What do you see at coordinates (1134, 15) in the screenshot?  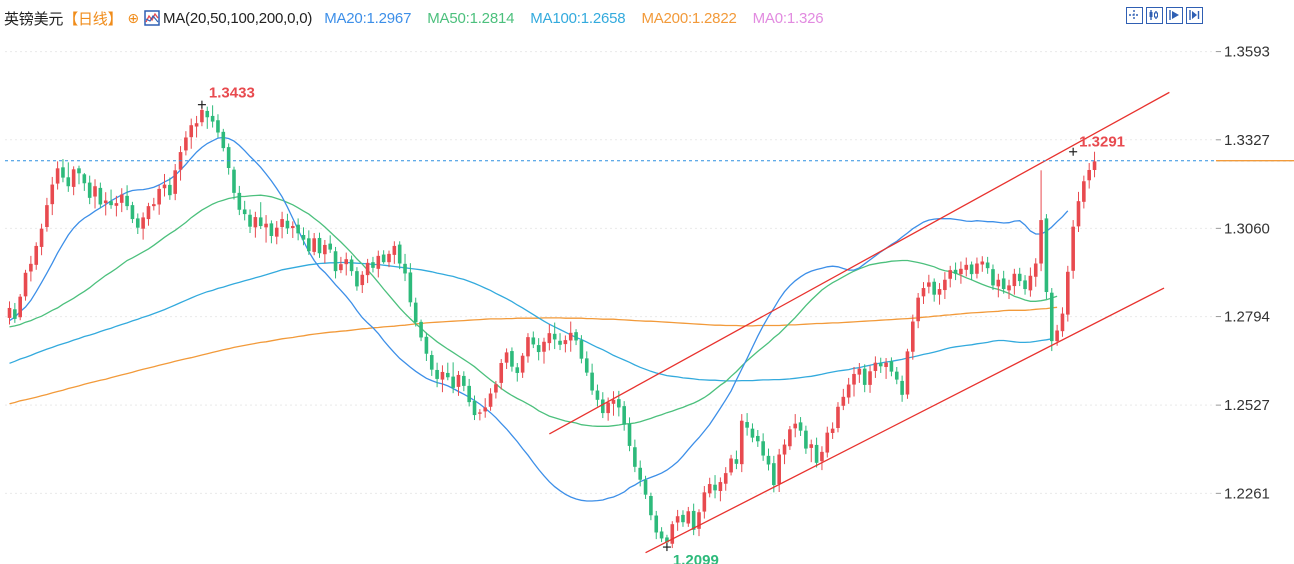 I see `crosshair-button` at bounding box center [1134, 15].